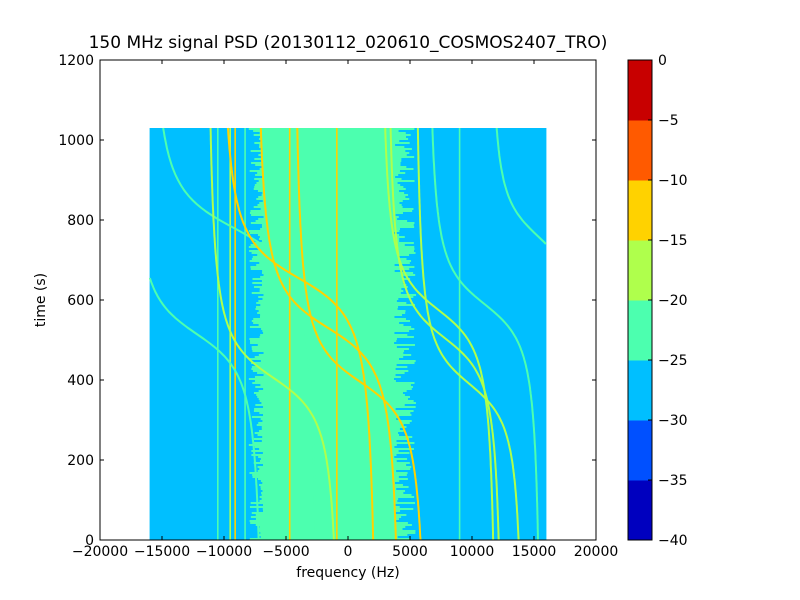 The image size is (800, 600). I want to click on y-tick-label: 400, so click(80, 381).